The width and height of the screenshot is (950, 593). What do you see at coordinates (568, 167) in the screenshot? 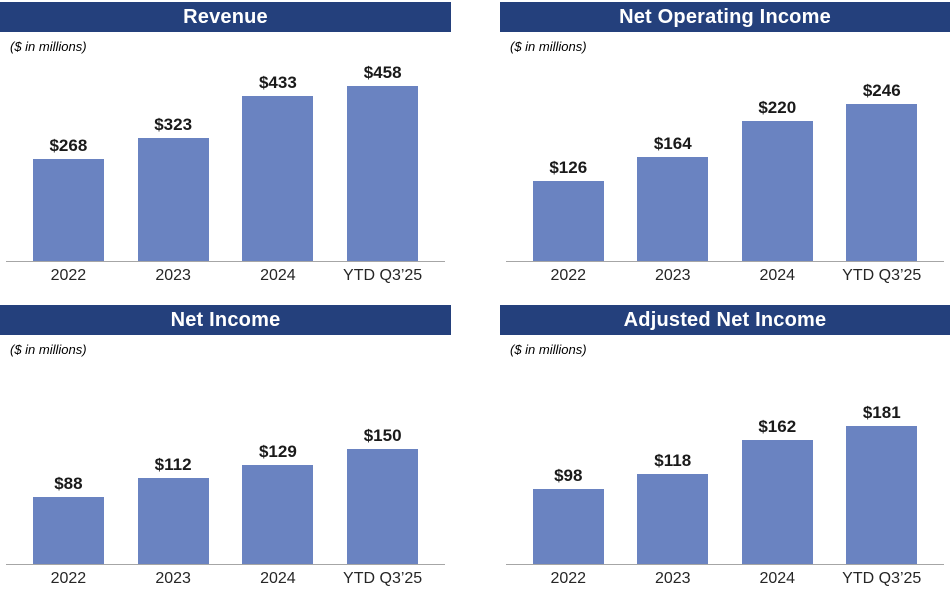
I see `bar-value-label: $126` at bounding box center [568, 167].